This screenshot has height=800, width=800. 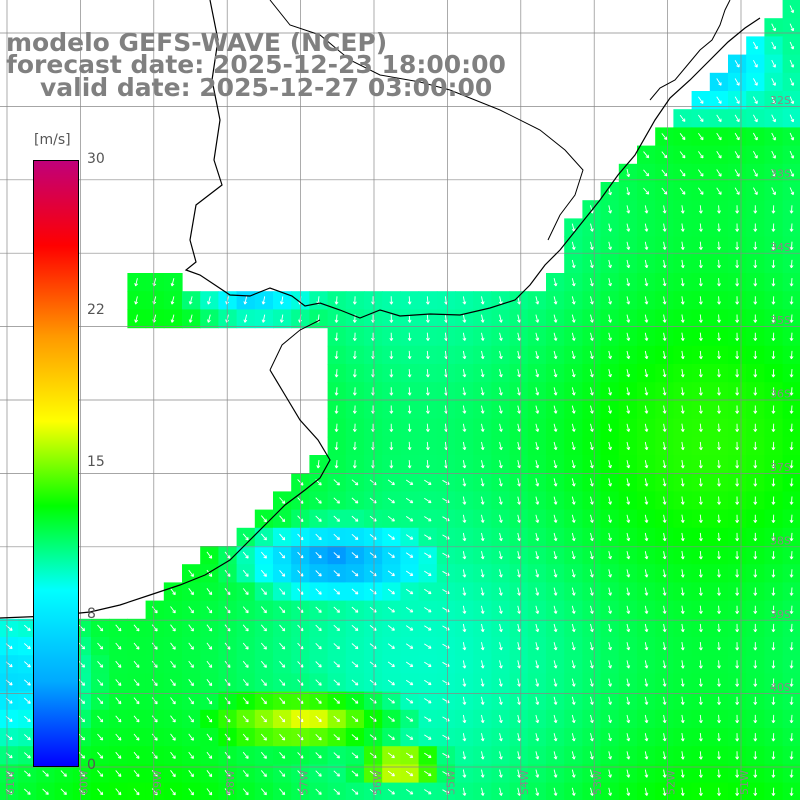 What do you see at coordinates (96, 159) in the screenshot?
I see `colorbar-tick-label: 30` at bounding box center [96, 159].